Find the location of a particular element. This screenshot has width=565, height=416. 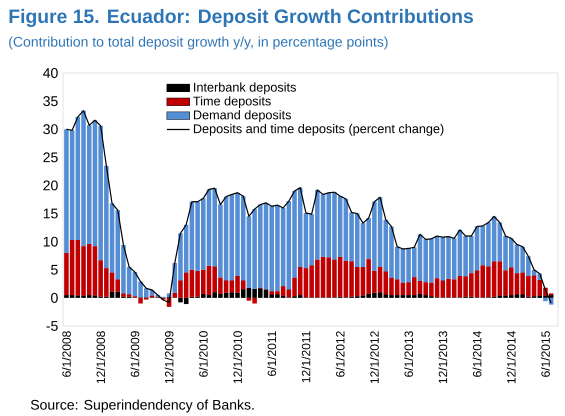

legend-label: Time deposits is located at coordinates (232, 102).